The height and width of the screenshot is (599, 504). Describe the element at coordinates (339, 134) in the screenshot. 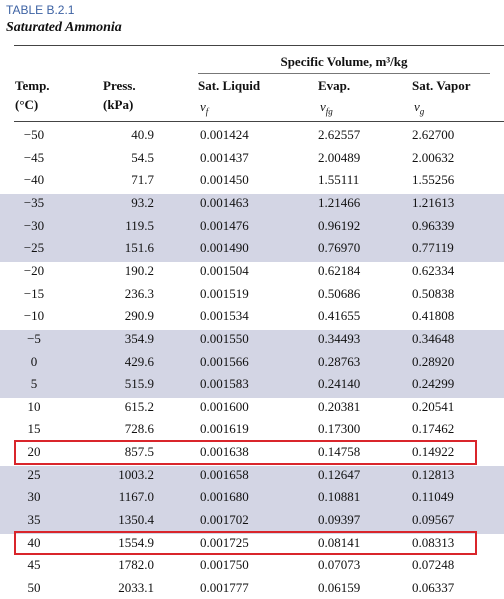

I see `table-cell: 2.62557` at that location.